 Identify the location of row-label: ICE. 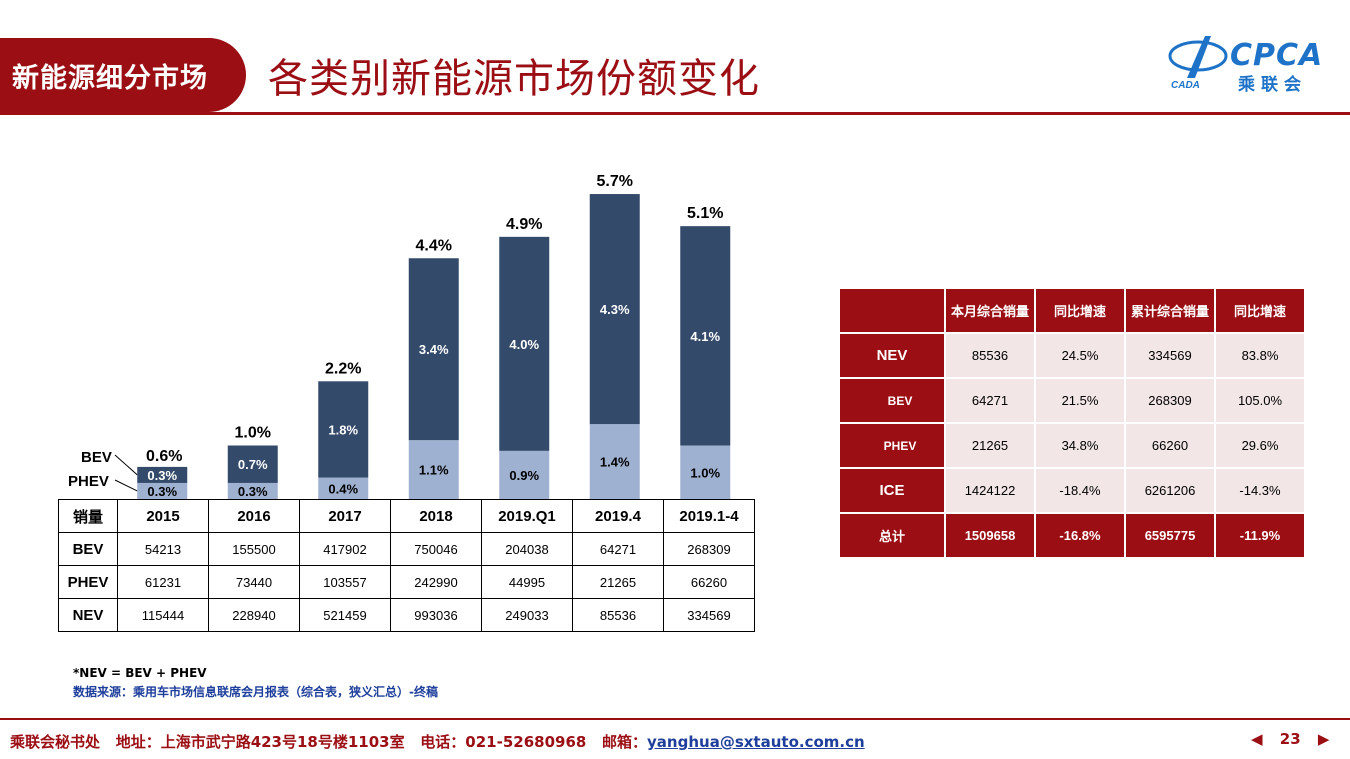
(892, 490).